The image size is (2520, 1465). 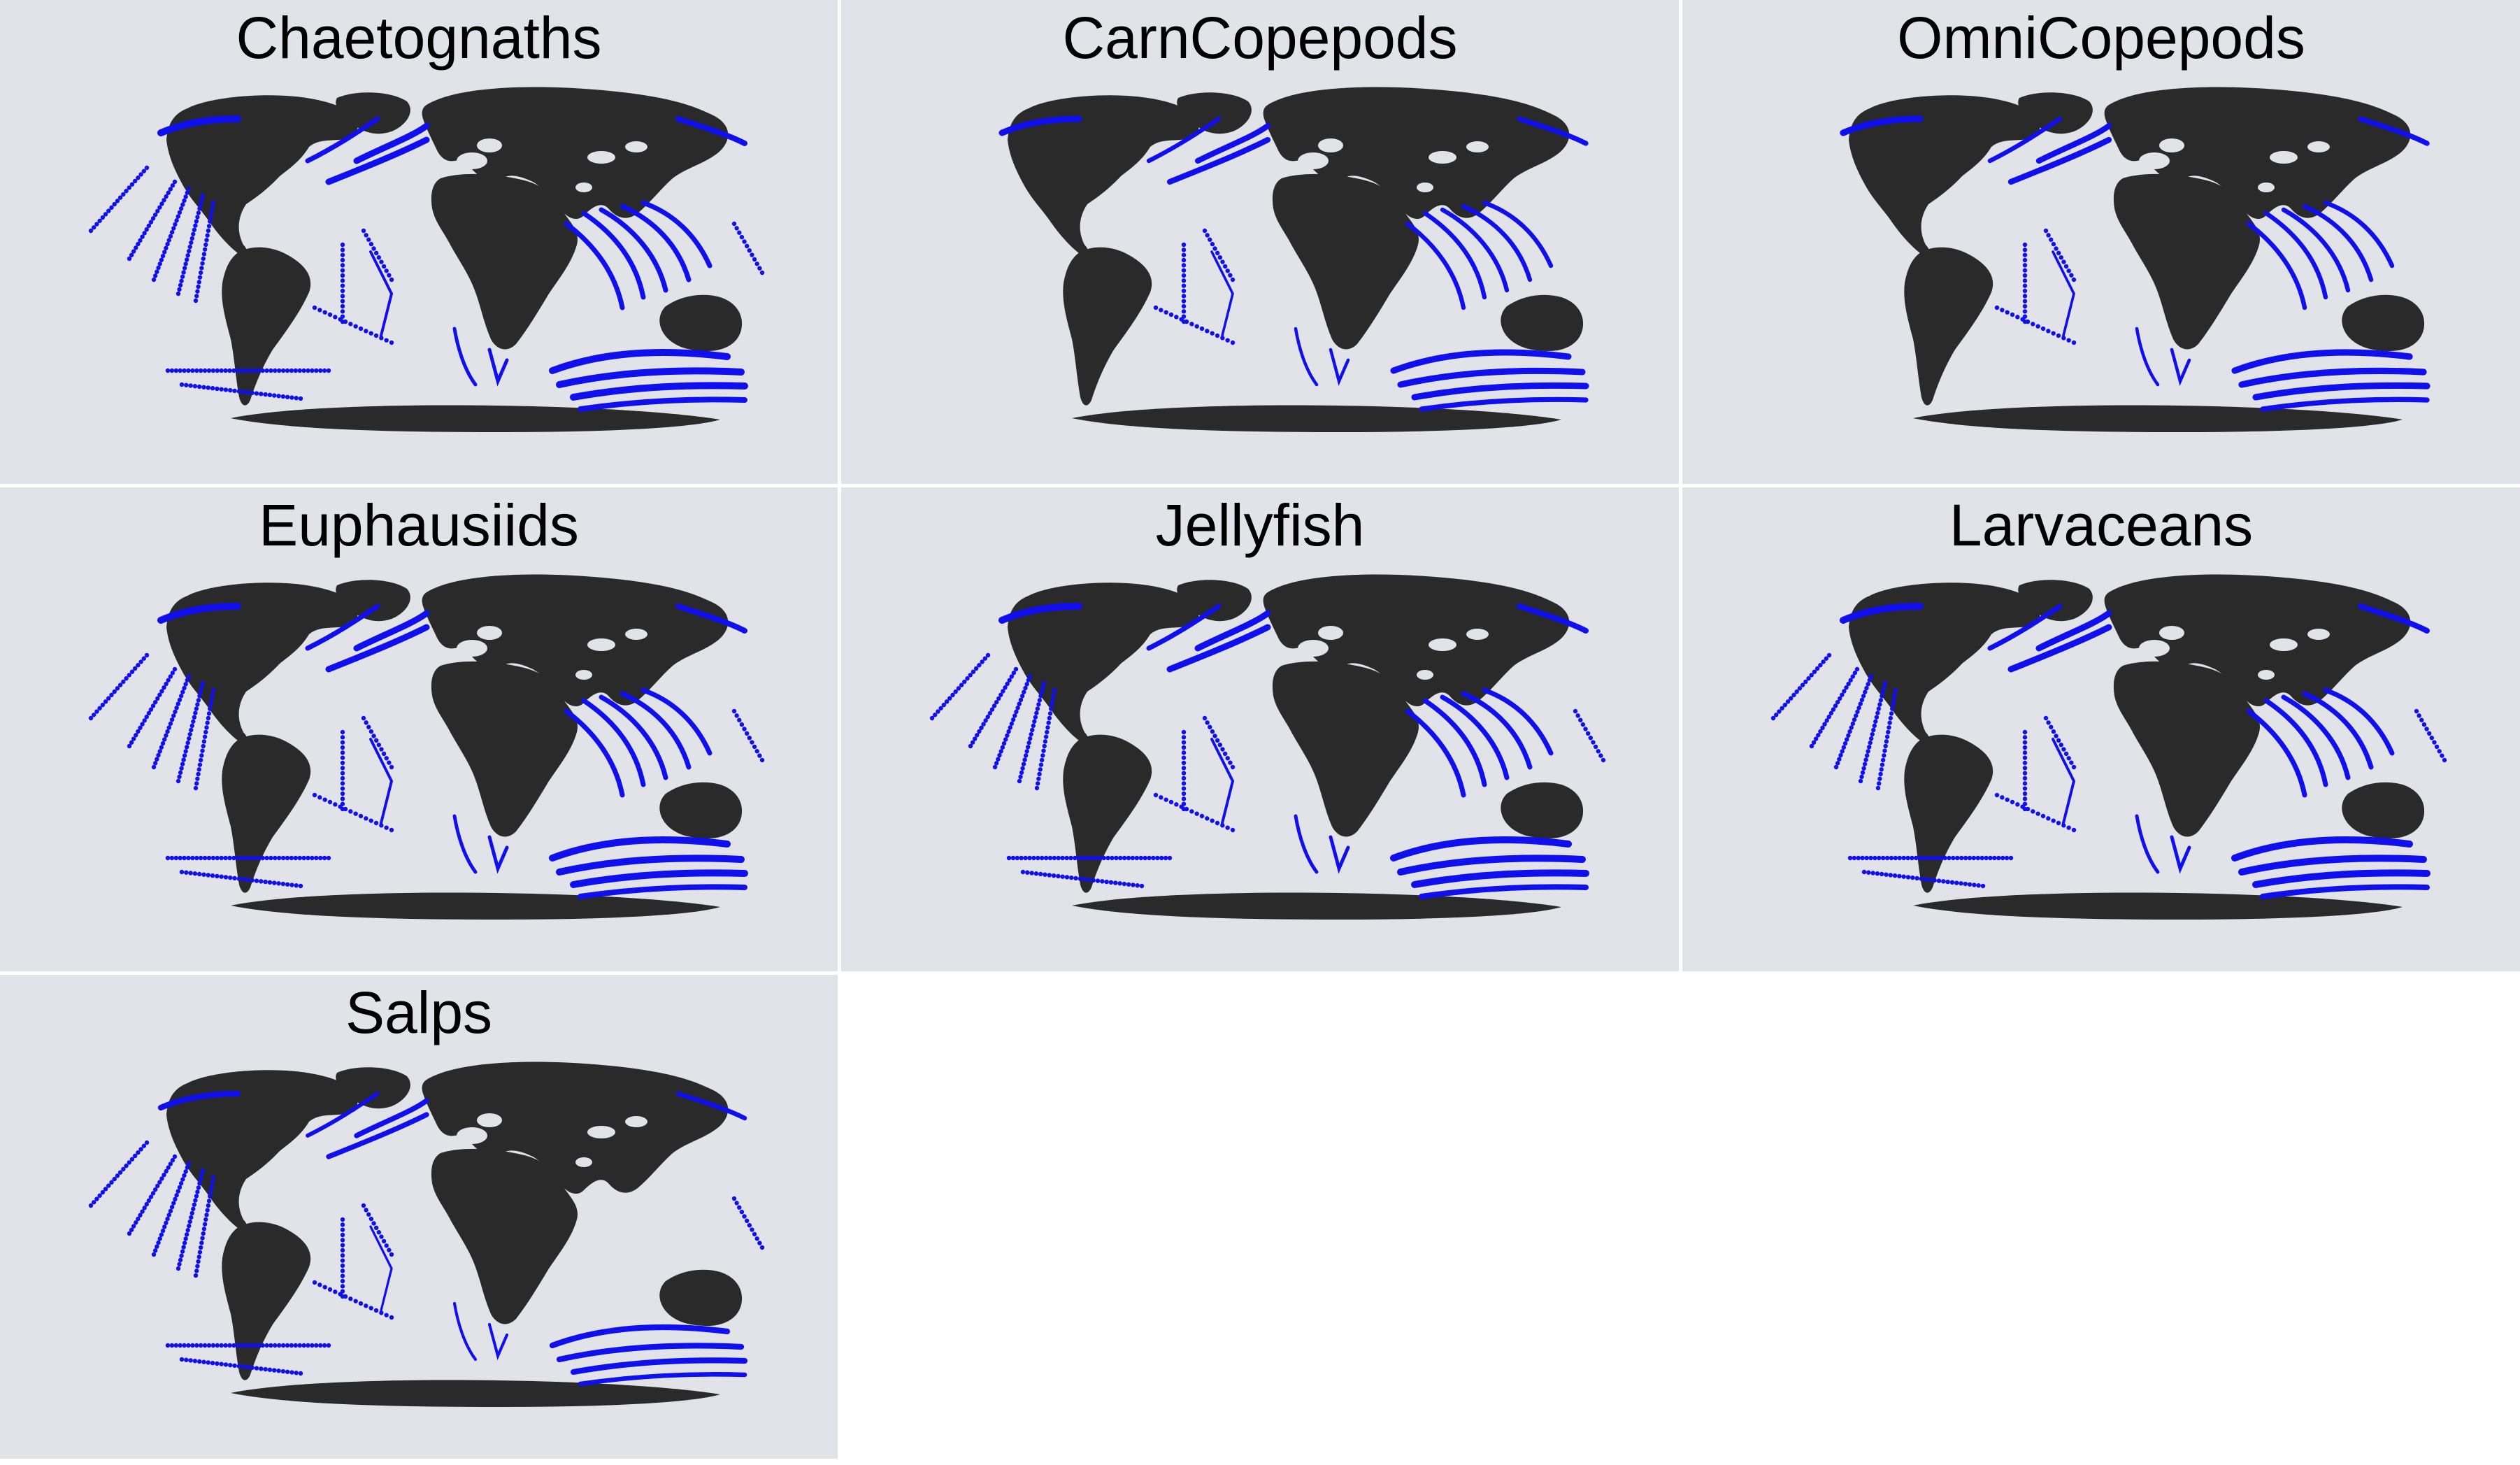 I want to click on world-map, so click(x=1293, y=259).